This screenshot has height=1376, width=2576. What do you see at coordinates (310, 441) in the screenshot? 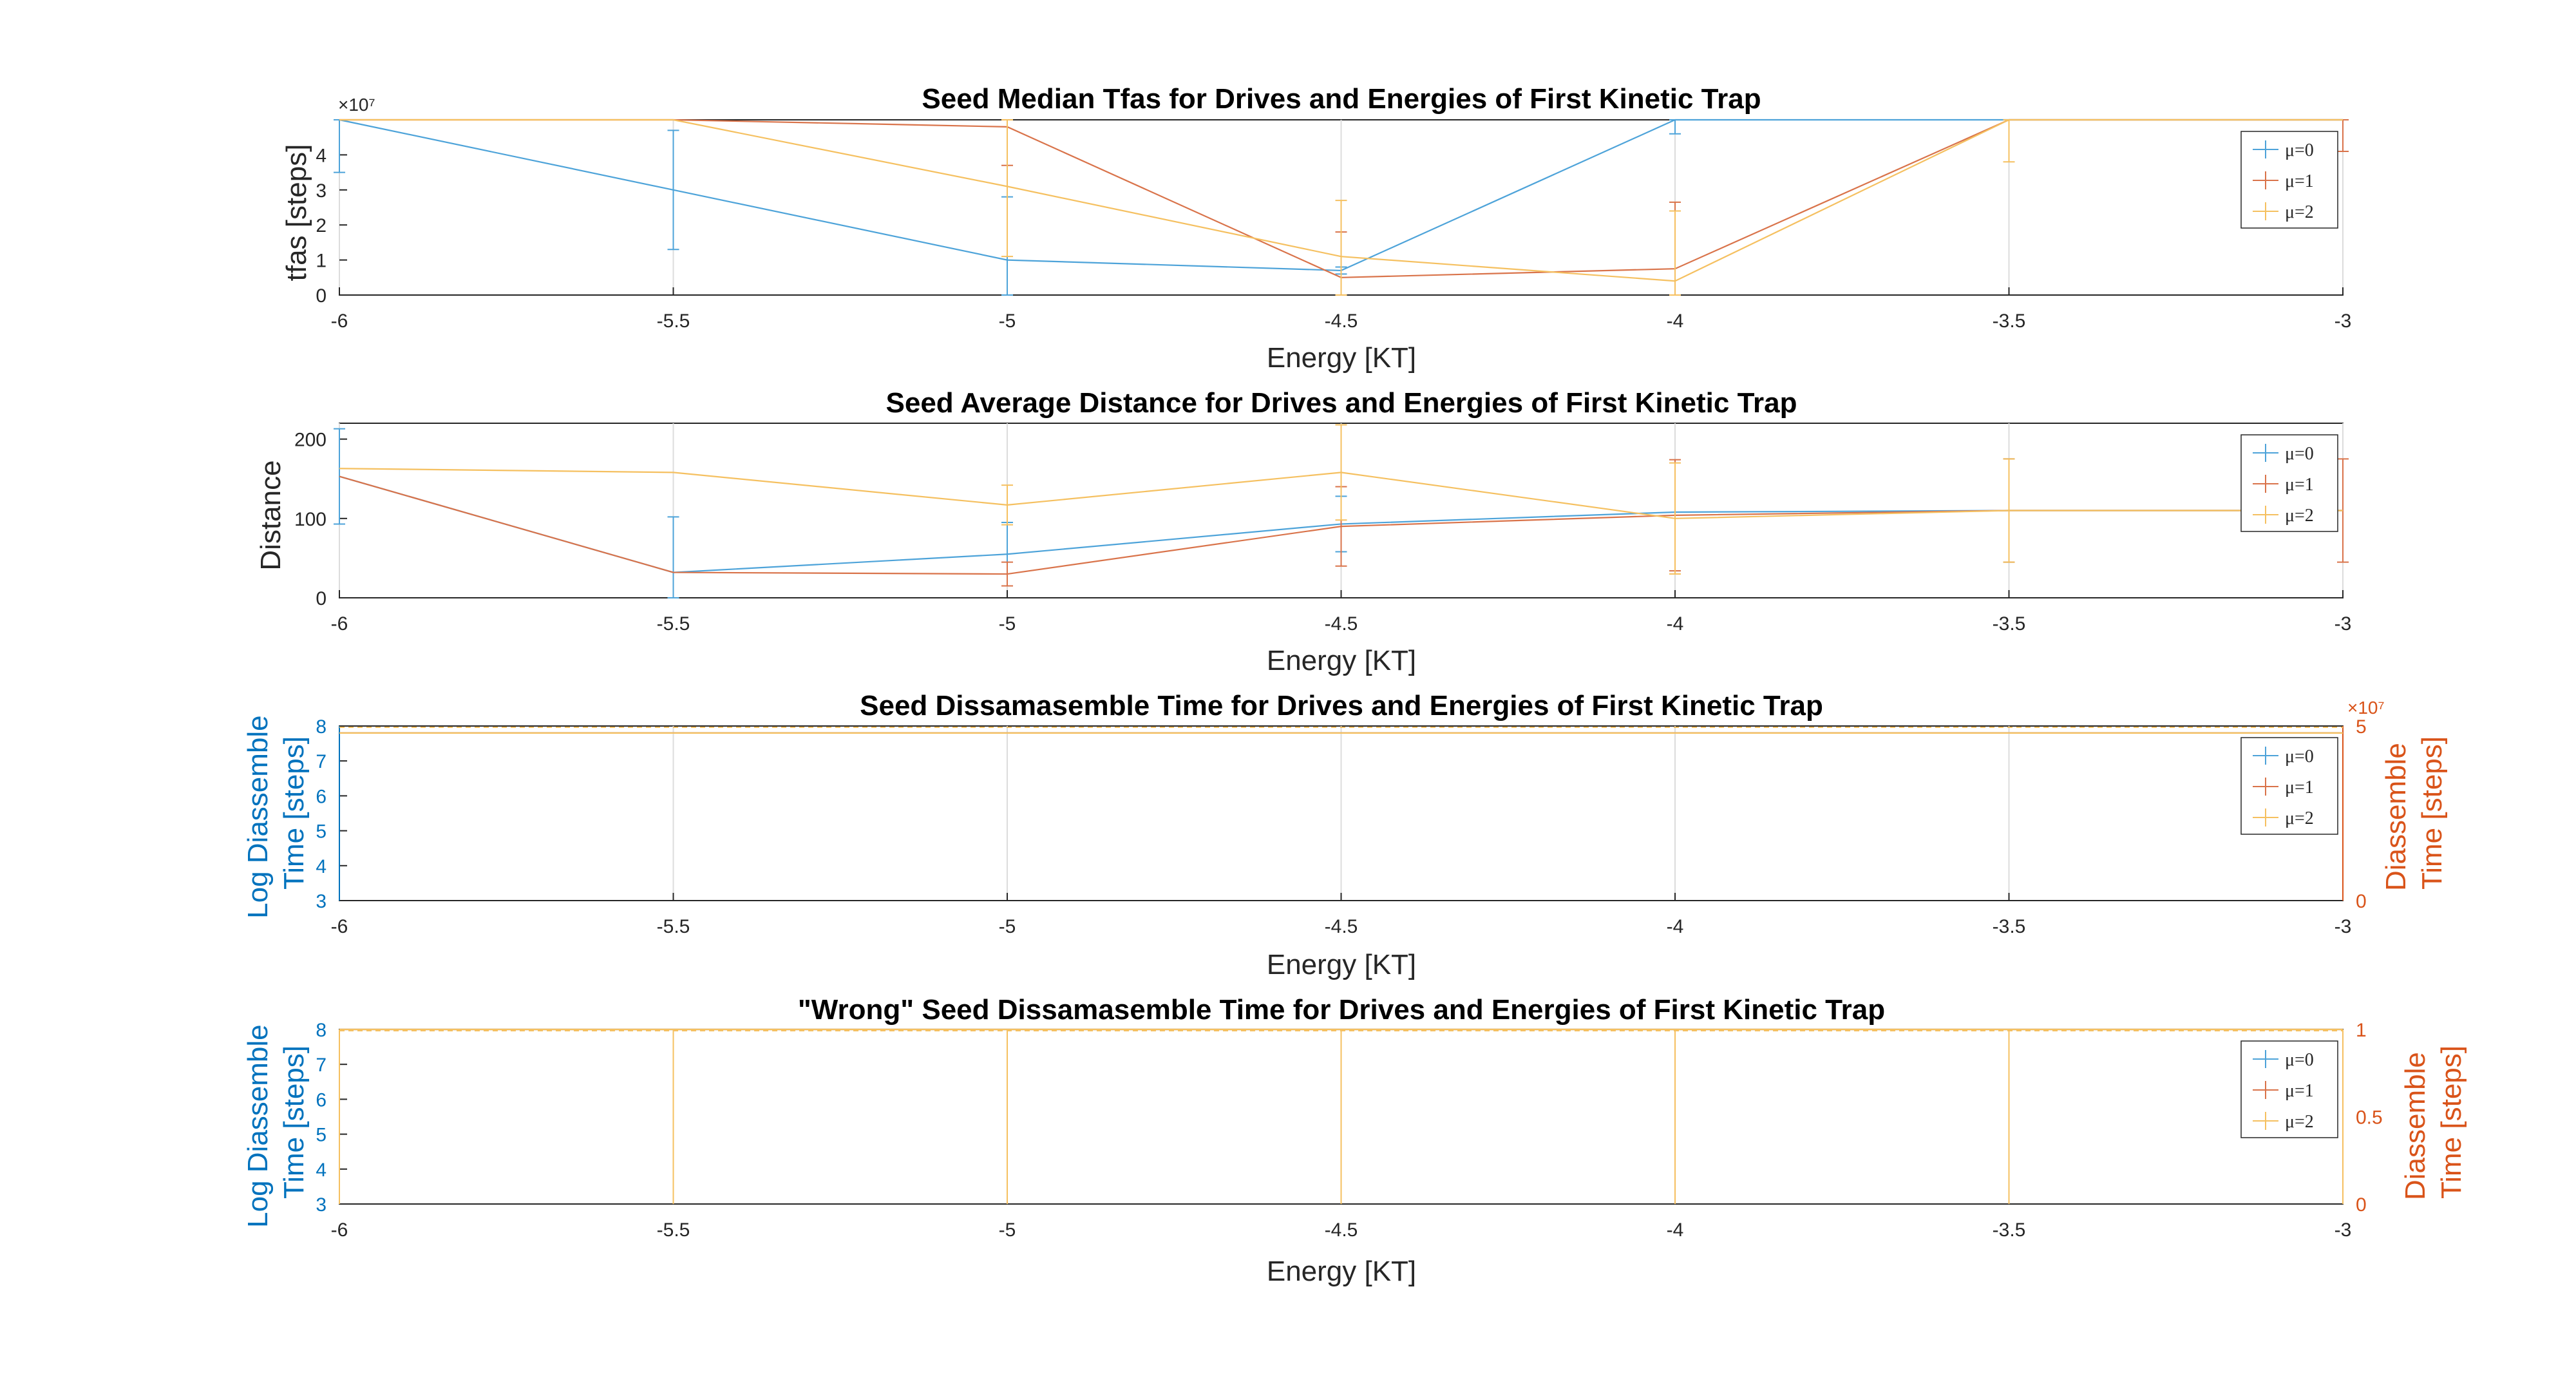
I see `y-tick-label: 200` at bounding box center [310, 441].